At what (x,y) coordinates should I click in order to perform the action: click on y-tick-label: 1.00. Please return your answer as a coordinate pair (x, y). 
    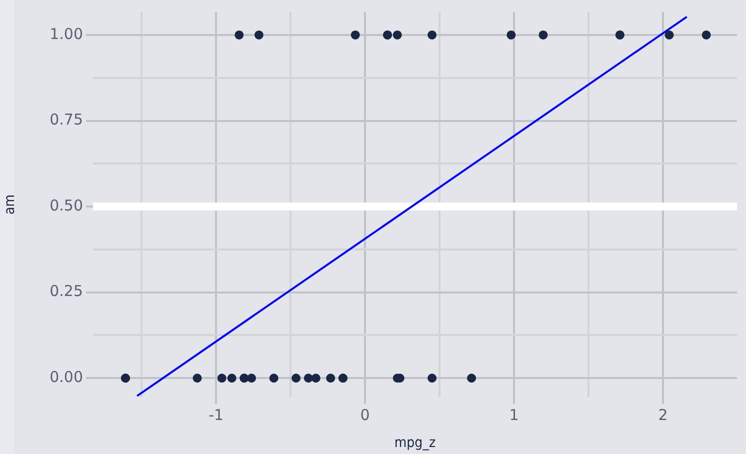
    Looking at the image, I should click on (66, 33).